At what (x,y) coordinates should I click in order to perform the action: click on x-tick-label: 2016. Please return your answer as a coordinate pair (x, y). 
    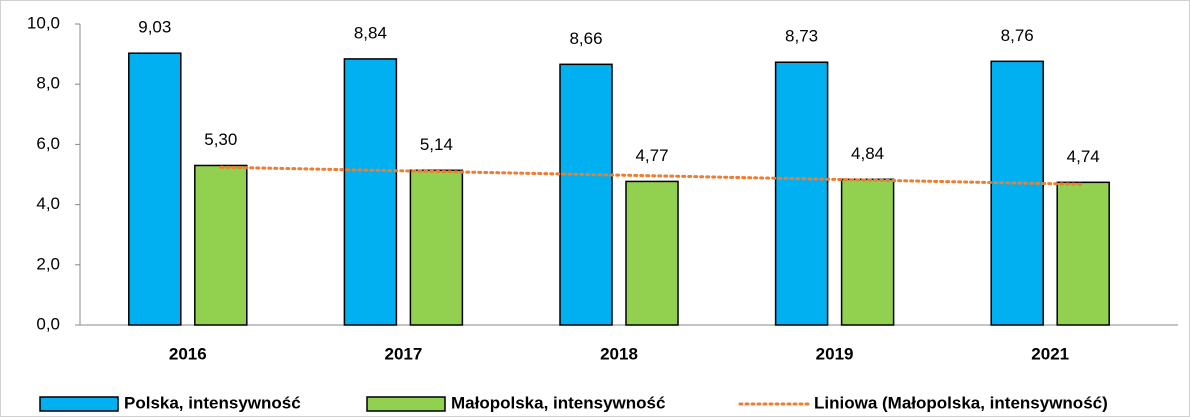
    Looking at the image, I should click on (188, 353).